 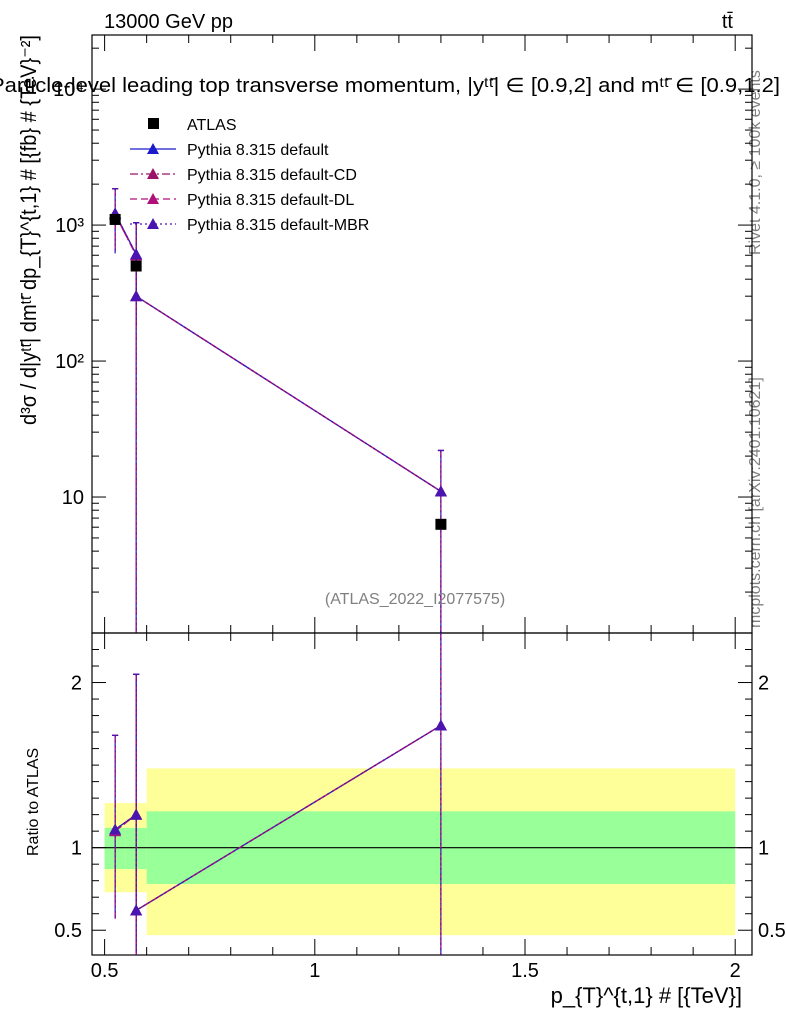 I want to click on ratio-y-axis-label: Ratio to ATLAS, so click(x=33, y=802).